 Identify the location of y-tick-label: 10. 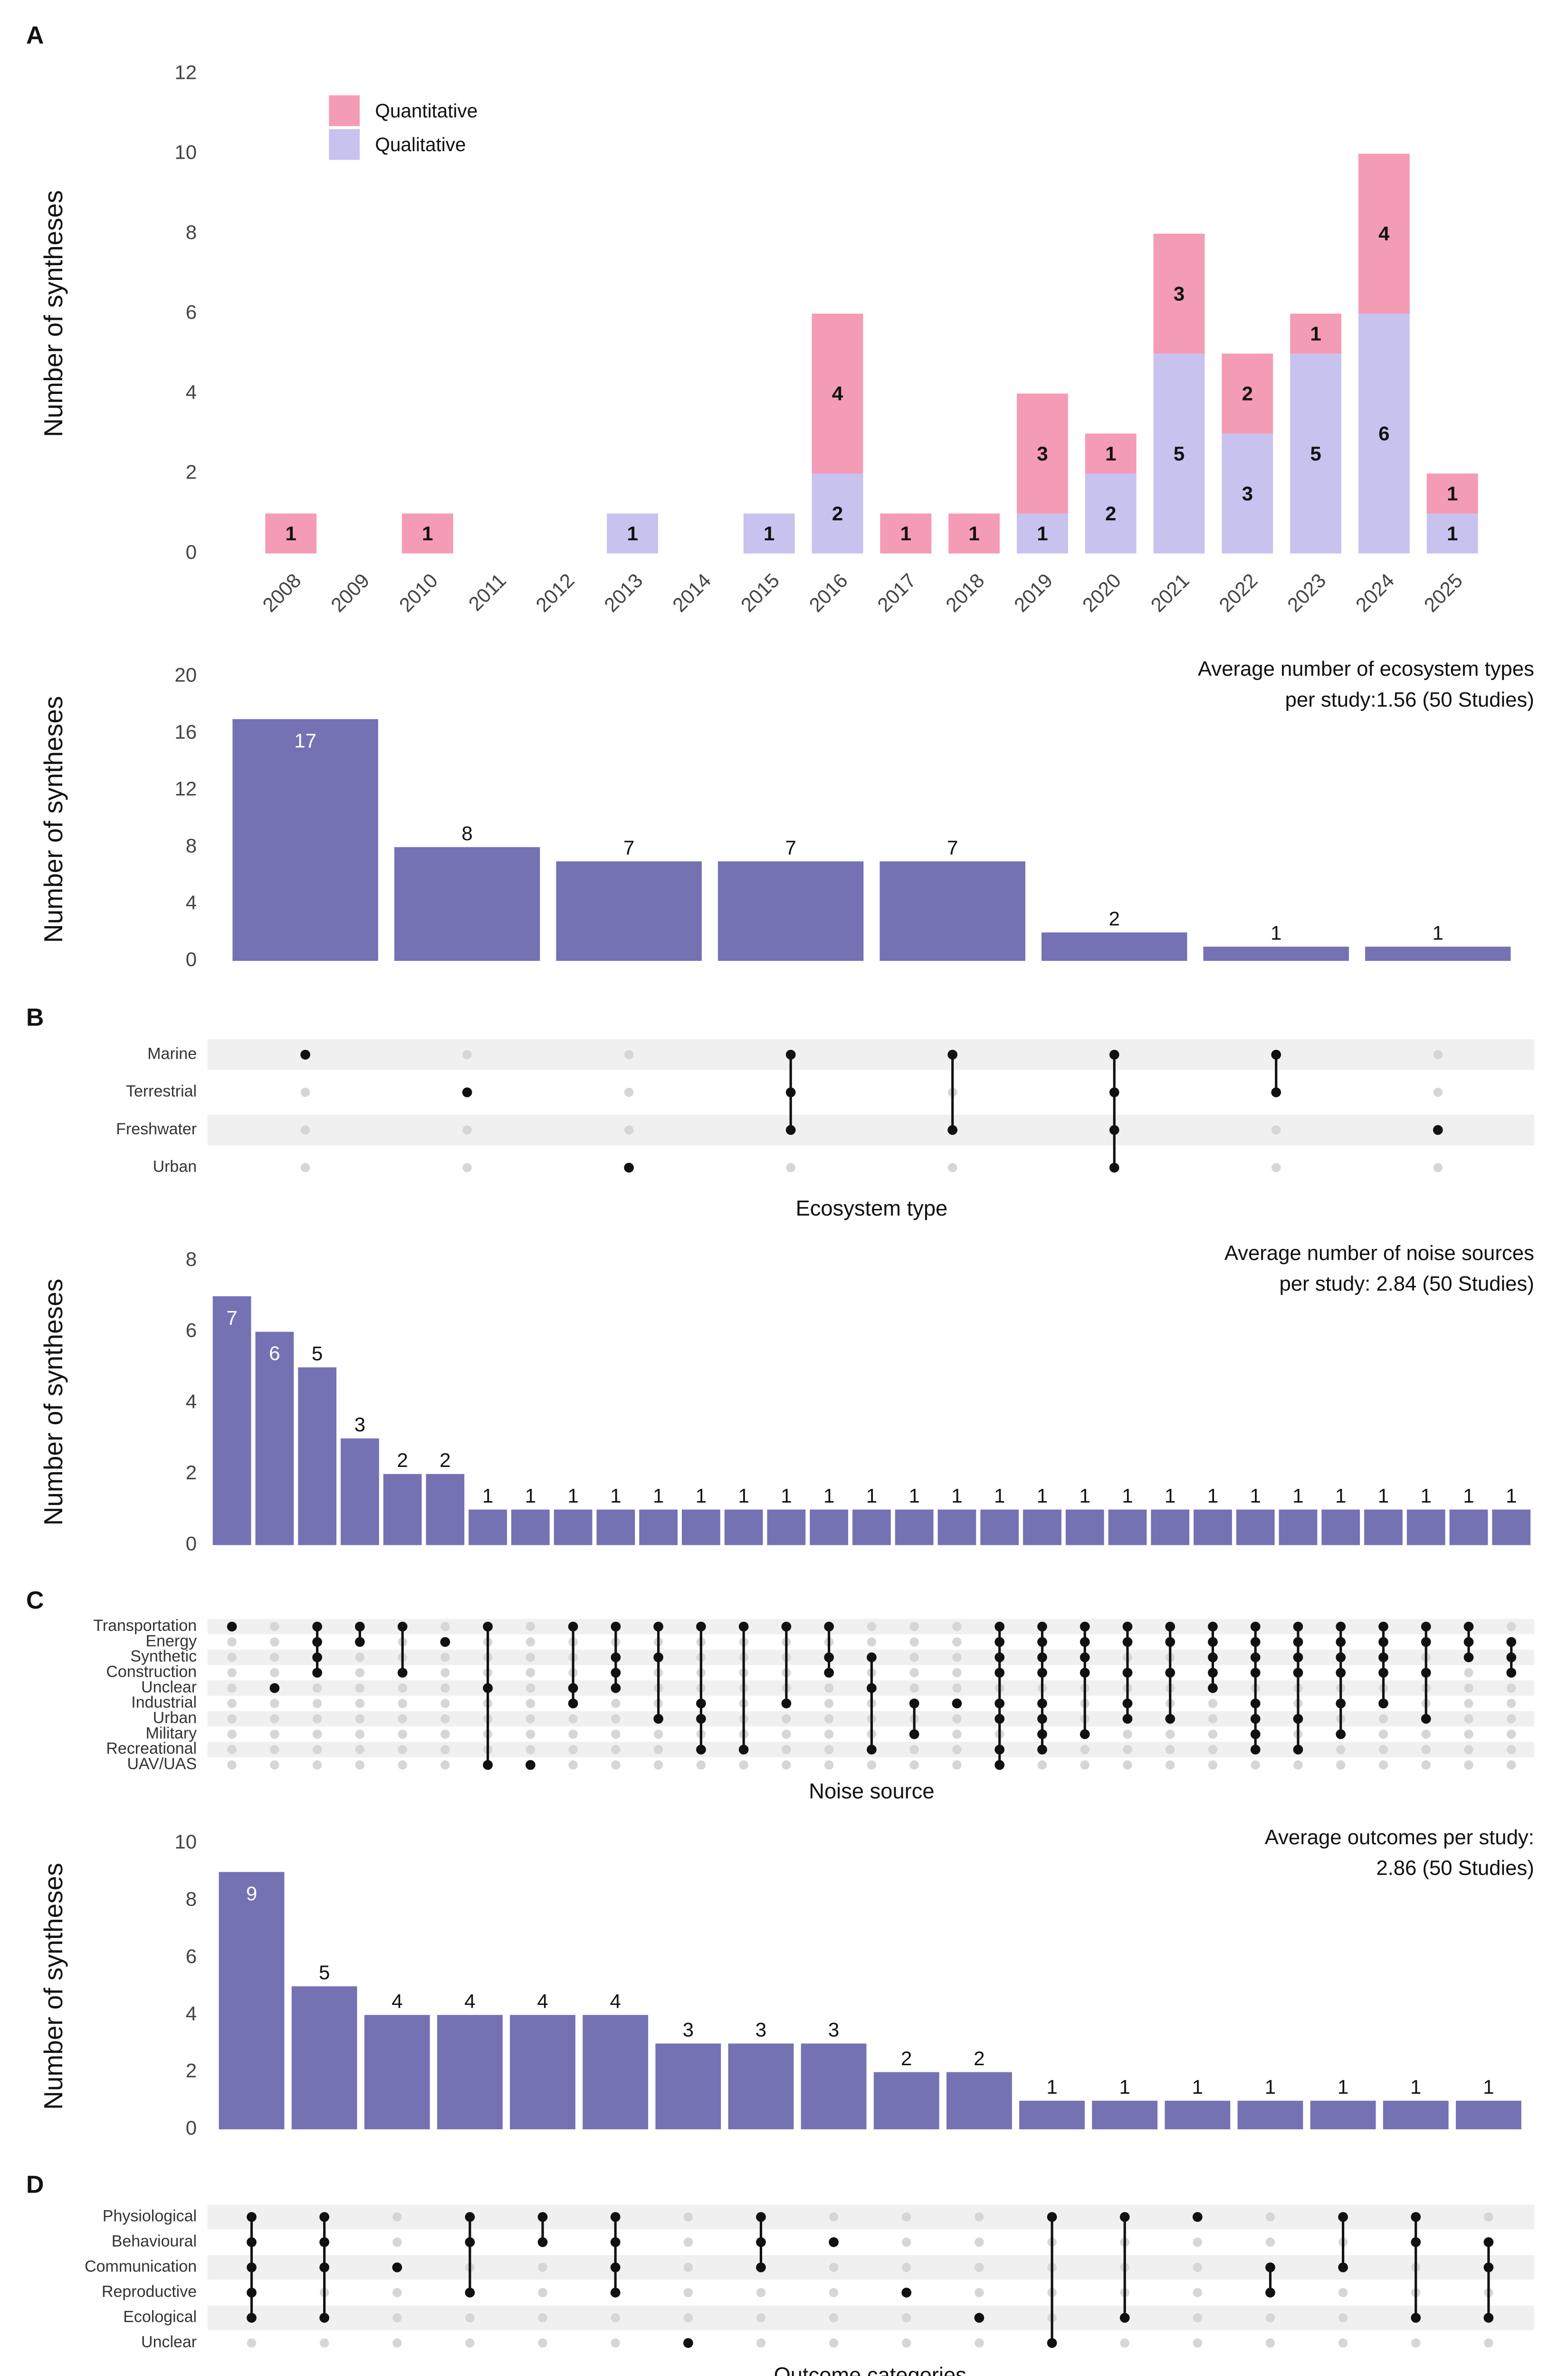
(186, 1841).